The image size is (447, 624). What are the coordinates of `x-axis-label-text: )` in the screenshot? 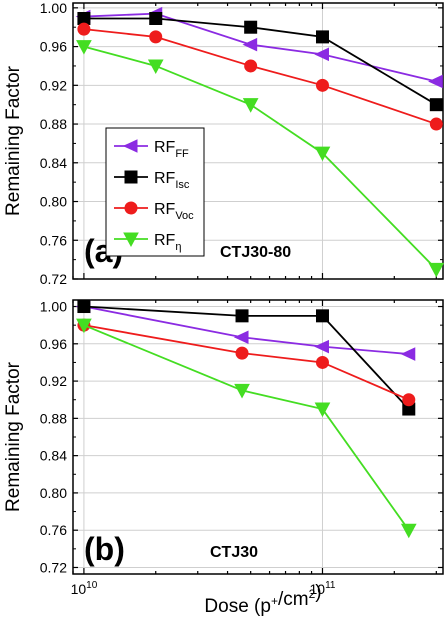 It's located at (318, 592).